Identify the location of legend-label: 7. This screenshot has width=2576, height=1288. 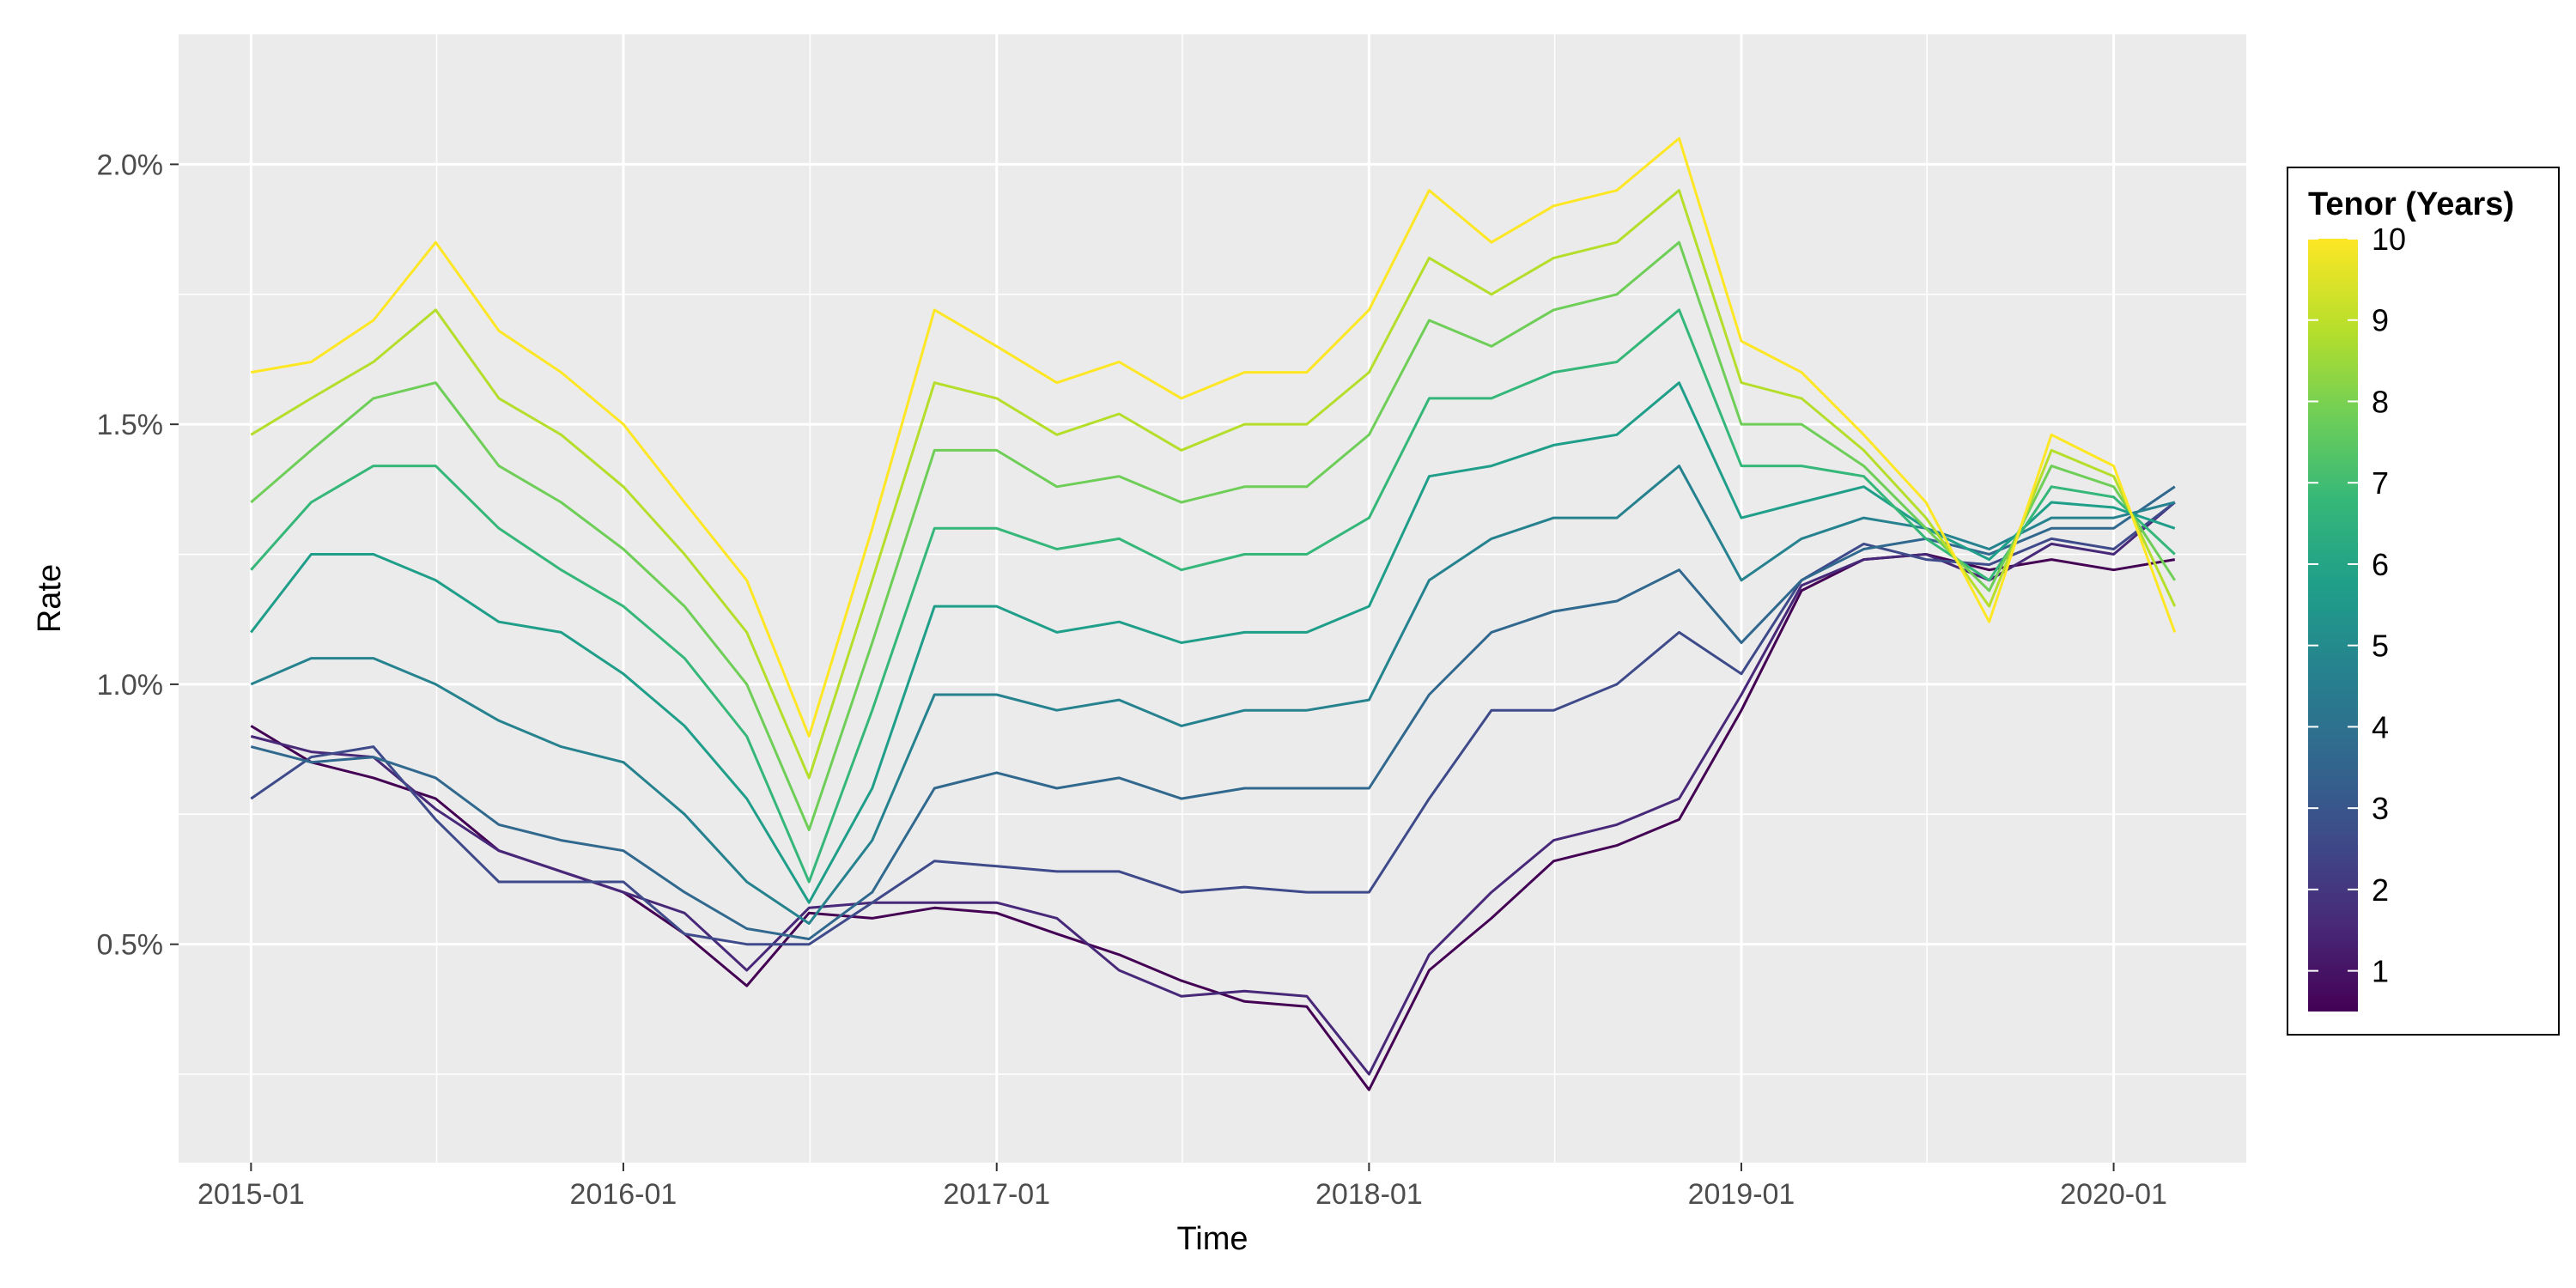
(2380, 483).